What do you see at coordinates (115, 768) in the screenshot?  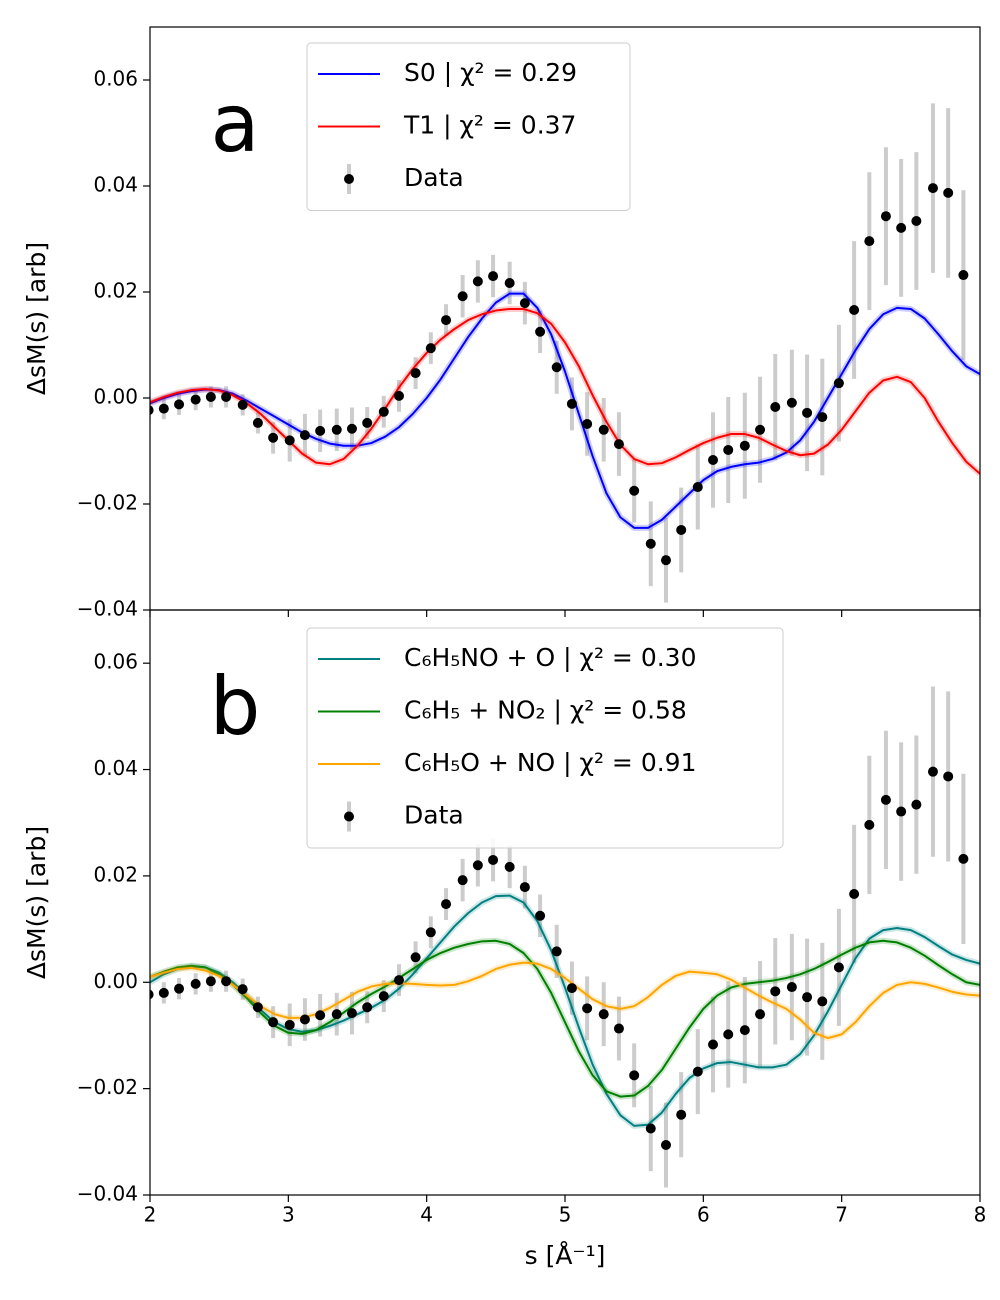 I see `y-tick-label: 0.04` at bounding box center [115, 768].